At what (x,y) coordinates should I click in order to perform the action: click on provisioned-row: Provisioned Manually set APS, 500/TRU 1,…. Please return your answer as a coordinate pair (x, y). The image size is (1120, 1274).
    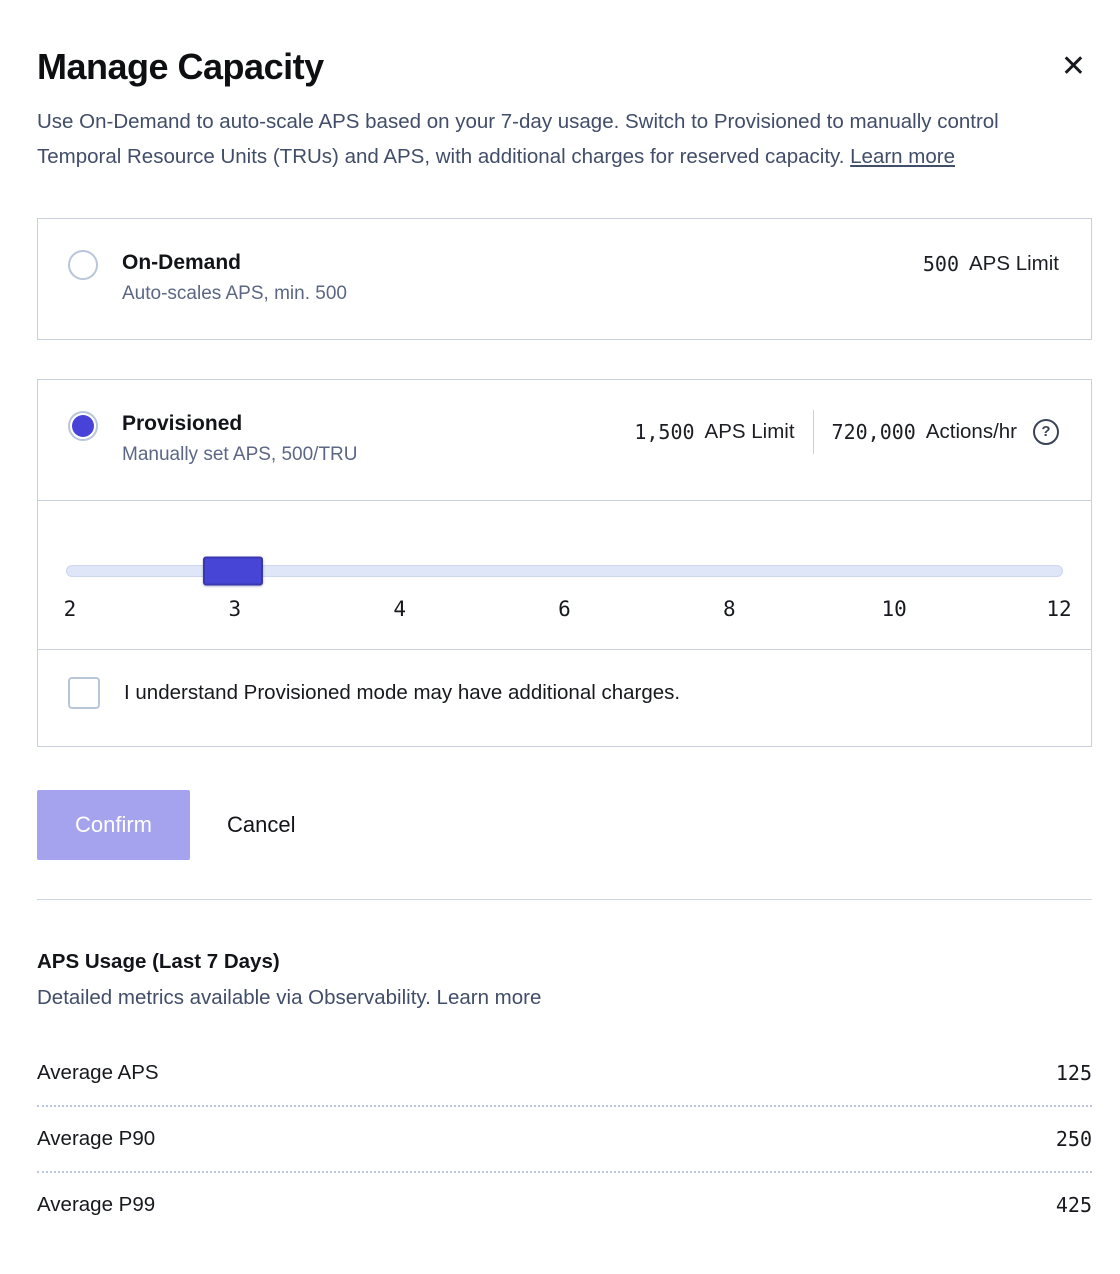
    Looking at the image, I should click on (564, 440).